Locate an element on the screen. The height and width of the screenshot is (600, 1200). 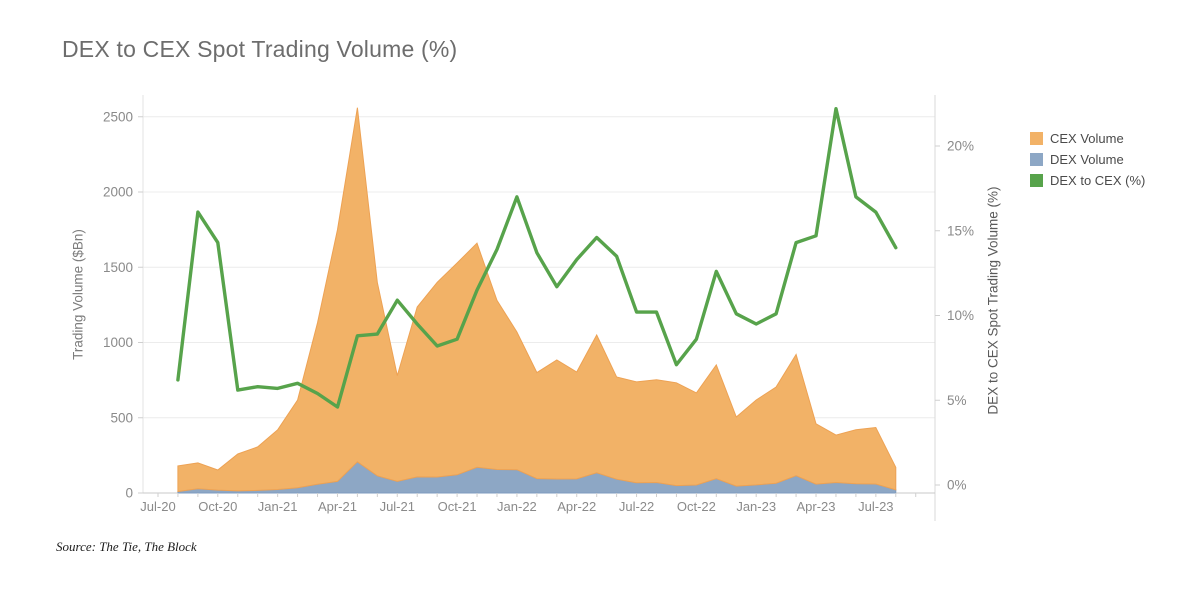
legend-item-ratio: DEX to CEX (%) is located at coordinates (1087, 180).